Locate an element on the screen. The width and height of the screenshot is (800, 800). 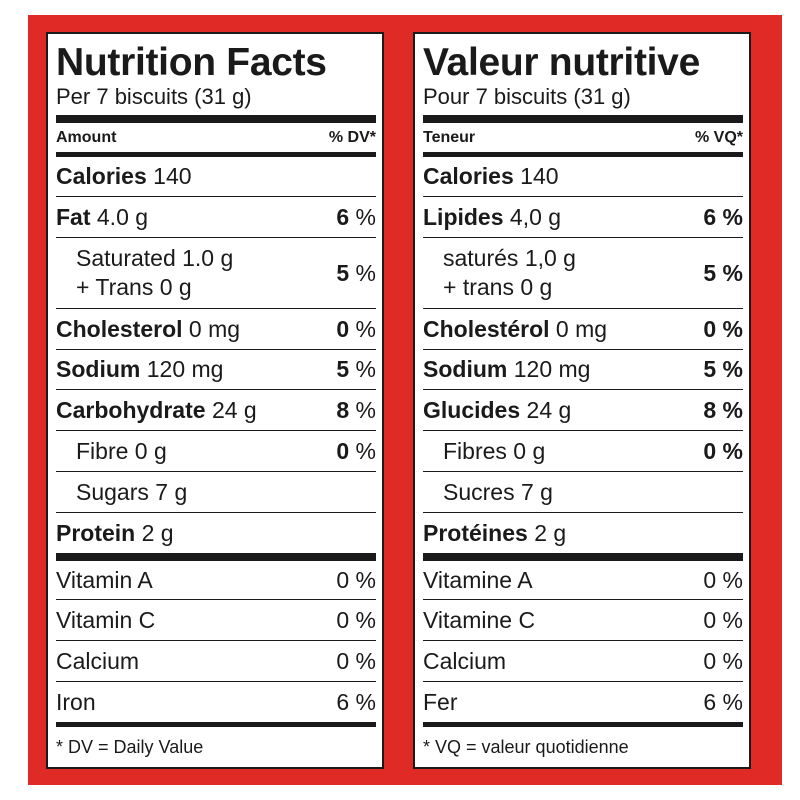
saturated-row: saturés 1,0 g + trans 0 g 5 % is located at coordinates (583, 273).